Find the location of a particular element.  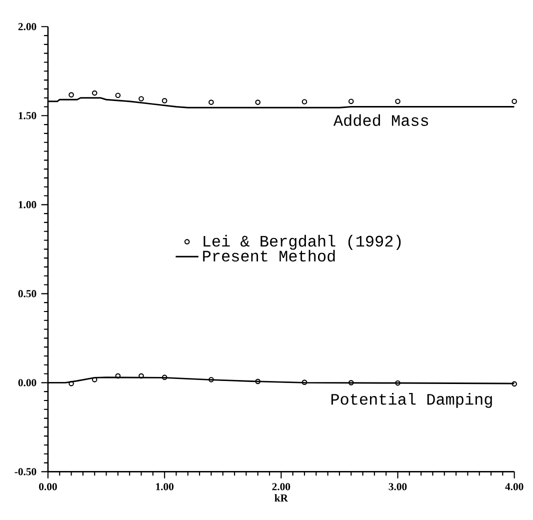

x-tick-label: 0.00 is located at coordinates (48, 486).